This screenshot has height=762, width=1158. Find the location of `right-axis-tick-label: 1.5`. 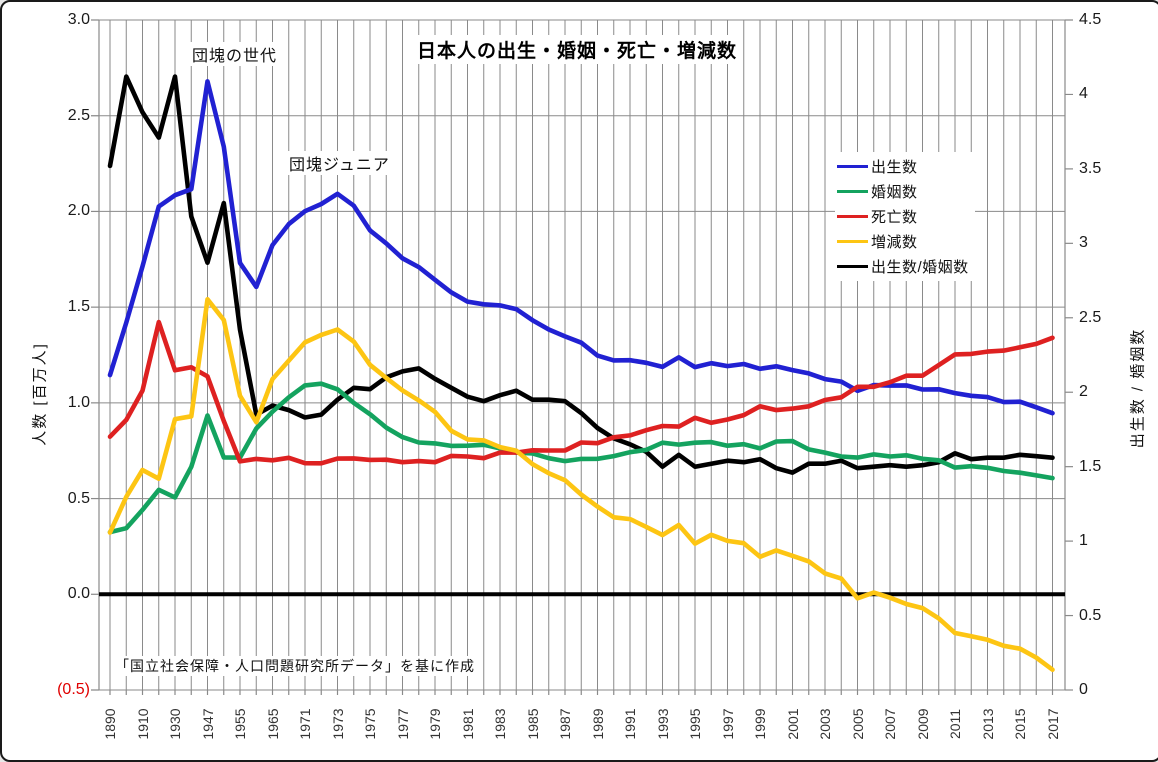

right-axis-tick-label: 1.5 is located at coordinates (1090, 466).